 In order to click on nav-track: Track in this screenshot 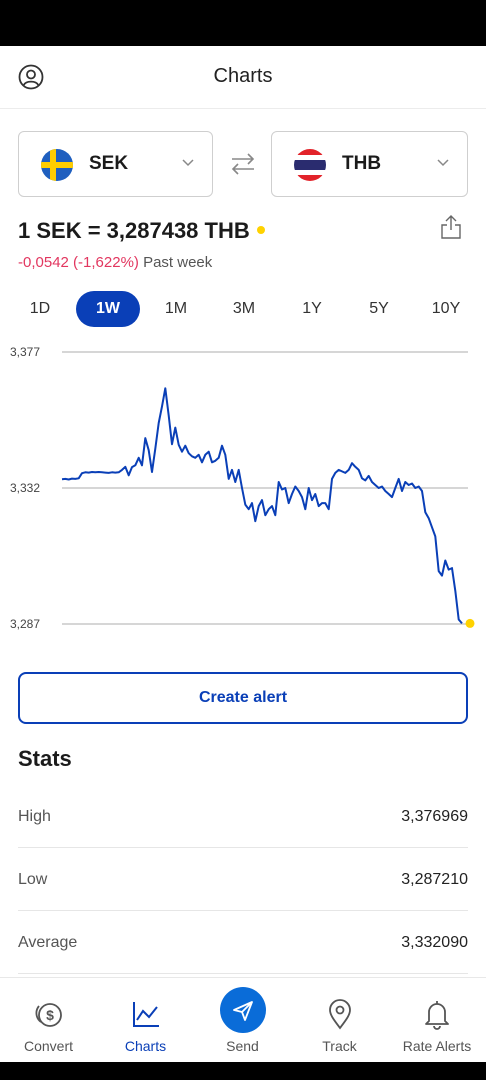, I will do `click(339, 1020)`.